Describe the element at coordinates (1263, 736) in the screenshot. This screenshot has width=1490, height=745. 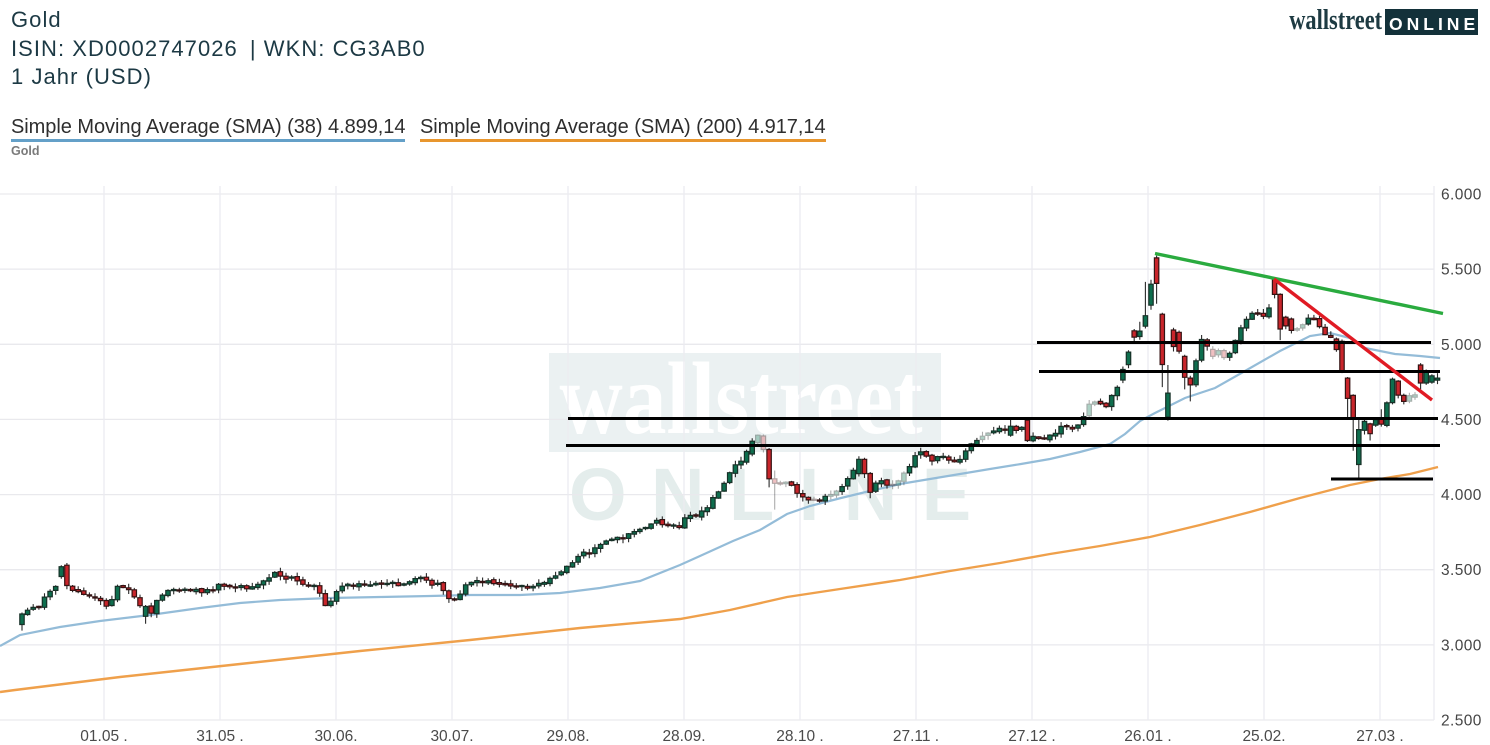
I see `svg-text: 25.02.` at that location.